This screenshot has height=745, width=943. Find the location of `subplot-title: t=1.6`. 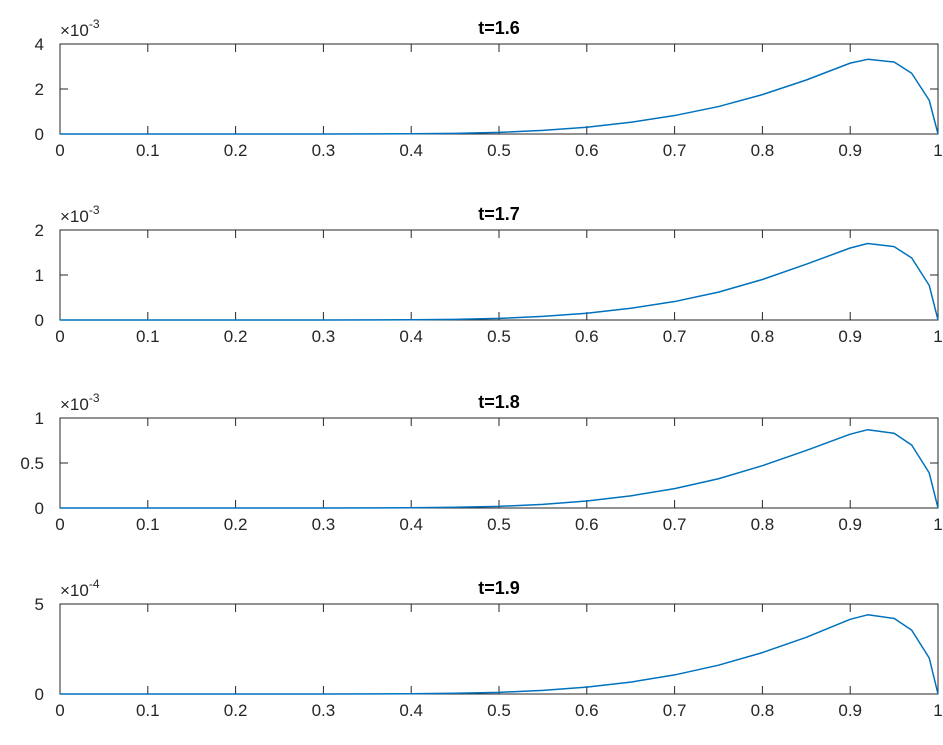

subplot-title: t=1.6 is located at coordinates (499, 28).